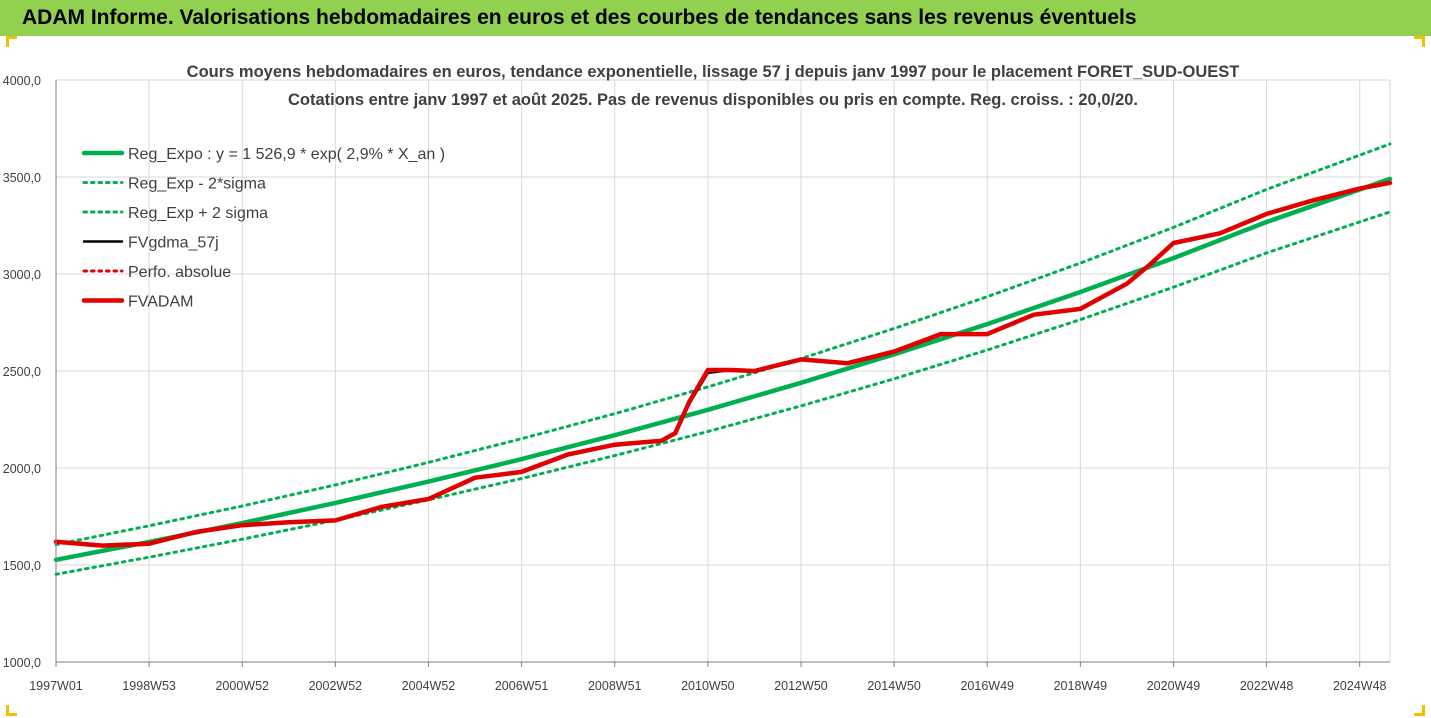  I want to click on x-tick-label: 2016W49, so click(987, 686).